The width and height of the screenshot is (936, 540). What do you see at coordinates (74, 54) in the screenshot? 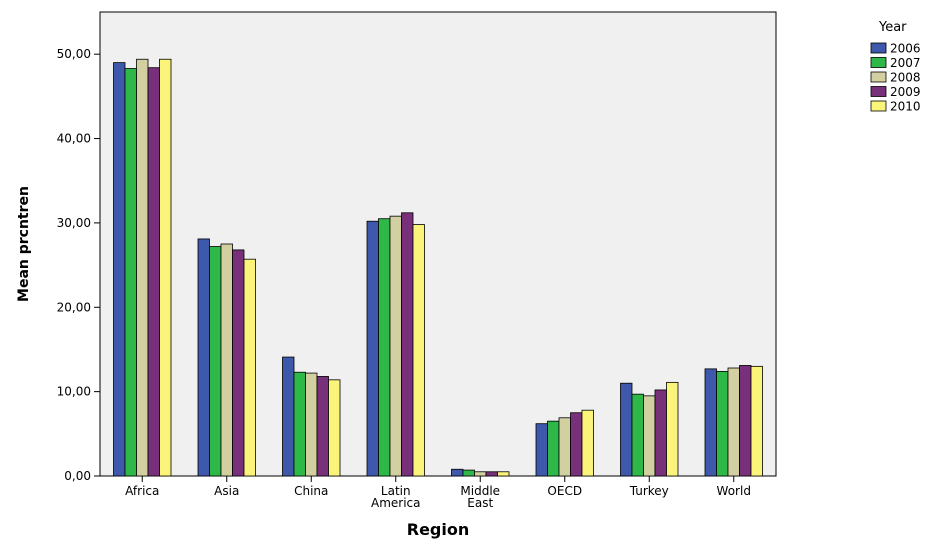
I see `y-tick-label: 50,00` at bounding box center [74, 54].